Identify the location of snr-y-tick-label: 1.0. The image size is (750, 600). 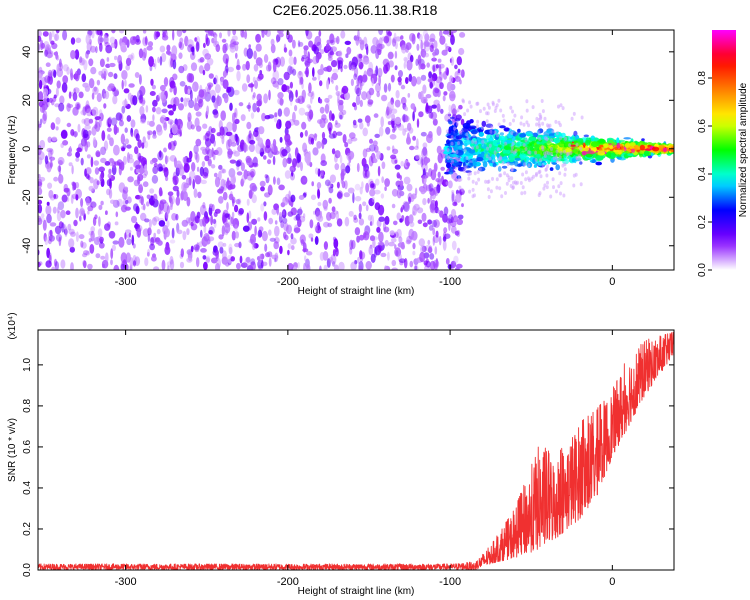
(27, 364).